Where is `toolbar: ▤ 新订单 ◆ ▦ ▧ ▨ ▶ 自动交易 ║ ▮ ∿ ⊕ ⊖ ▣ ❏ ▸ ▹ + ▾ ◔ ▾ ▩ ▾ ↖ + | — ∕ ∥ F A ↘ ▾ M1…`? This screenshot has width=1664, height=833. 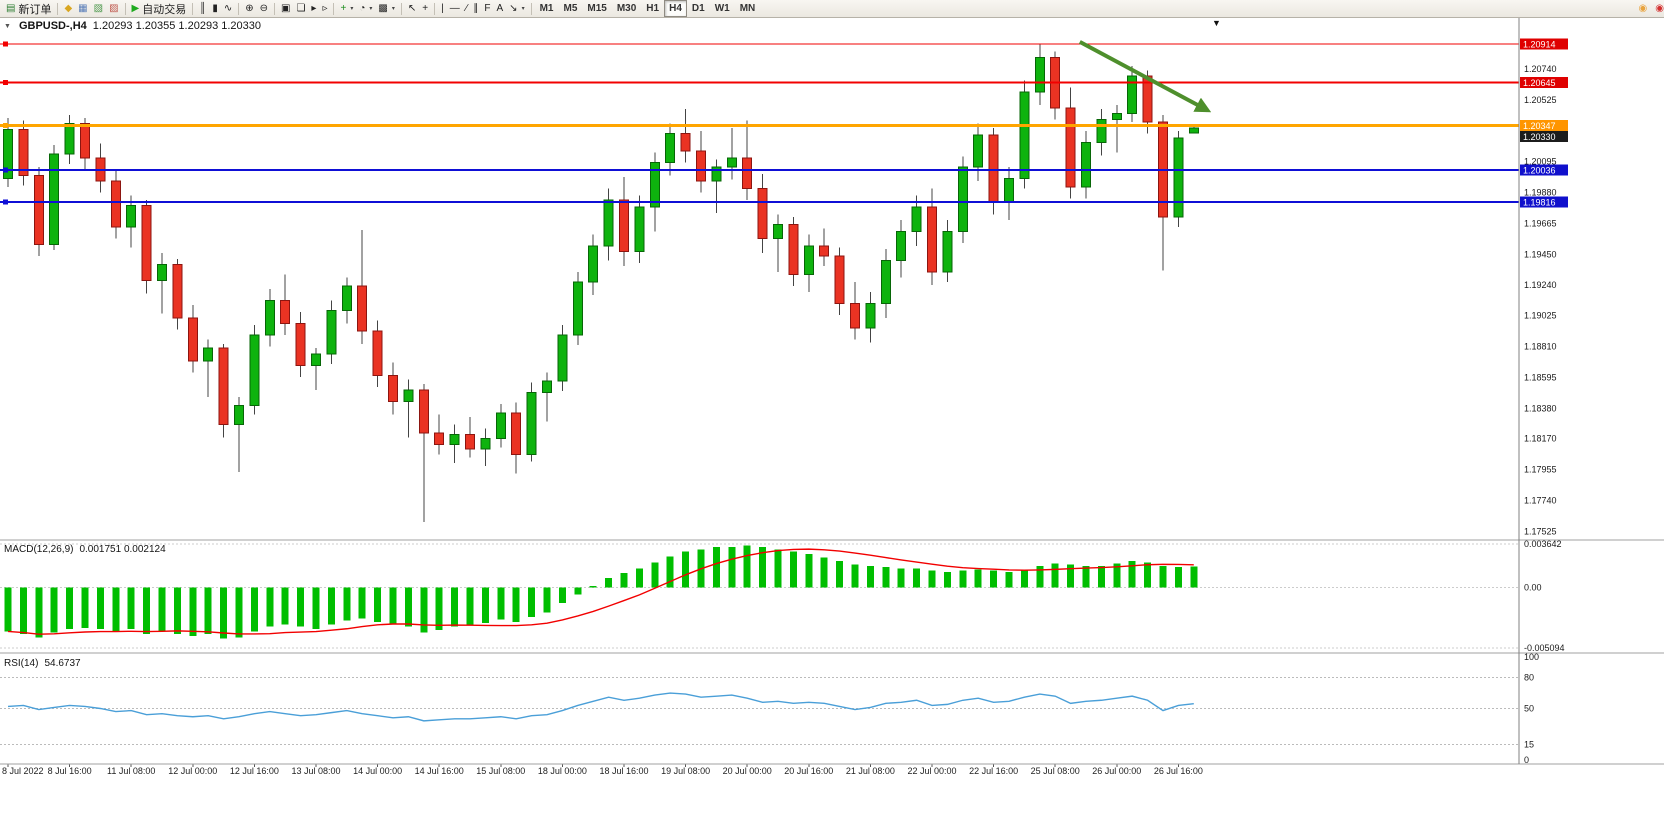 toolbar: ▤ 新订单 ◆ ▦ ▧ ▨ ▶ 自动交易 ║ ▮ ∿ ⊕ ⊖ ▣ ❏ ▸ ▹ + ▾ ◔ ▾ ▩ ▾ ↖ + | — ∕ ∥ F A ↘ ▾ M1… is located at coordinates (832, 9).